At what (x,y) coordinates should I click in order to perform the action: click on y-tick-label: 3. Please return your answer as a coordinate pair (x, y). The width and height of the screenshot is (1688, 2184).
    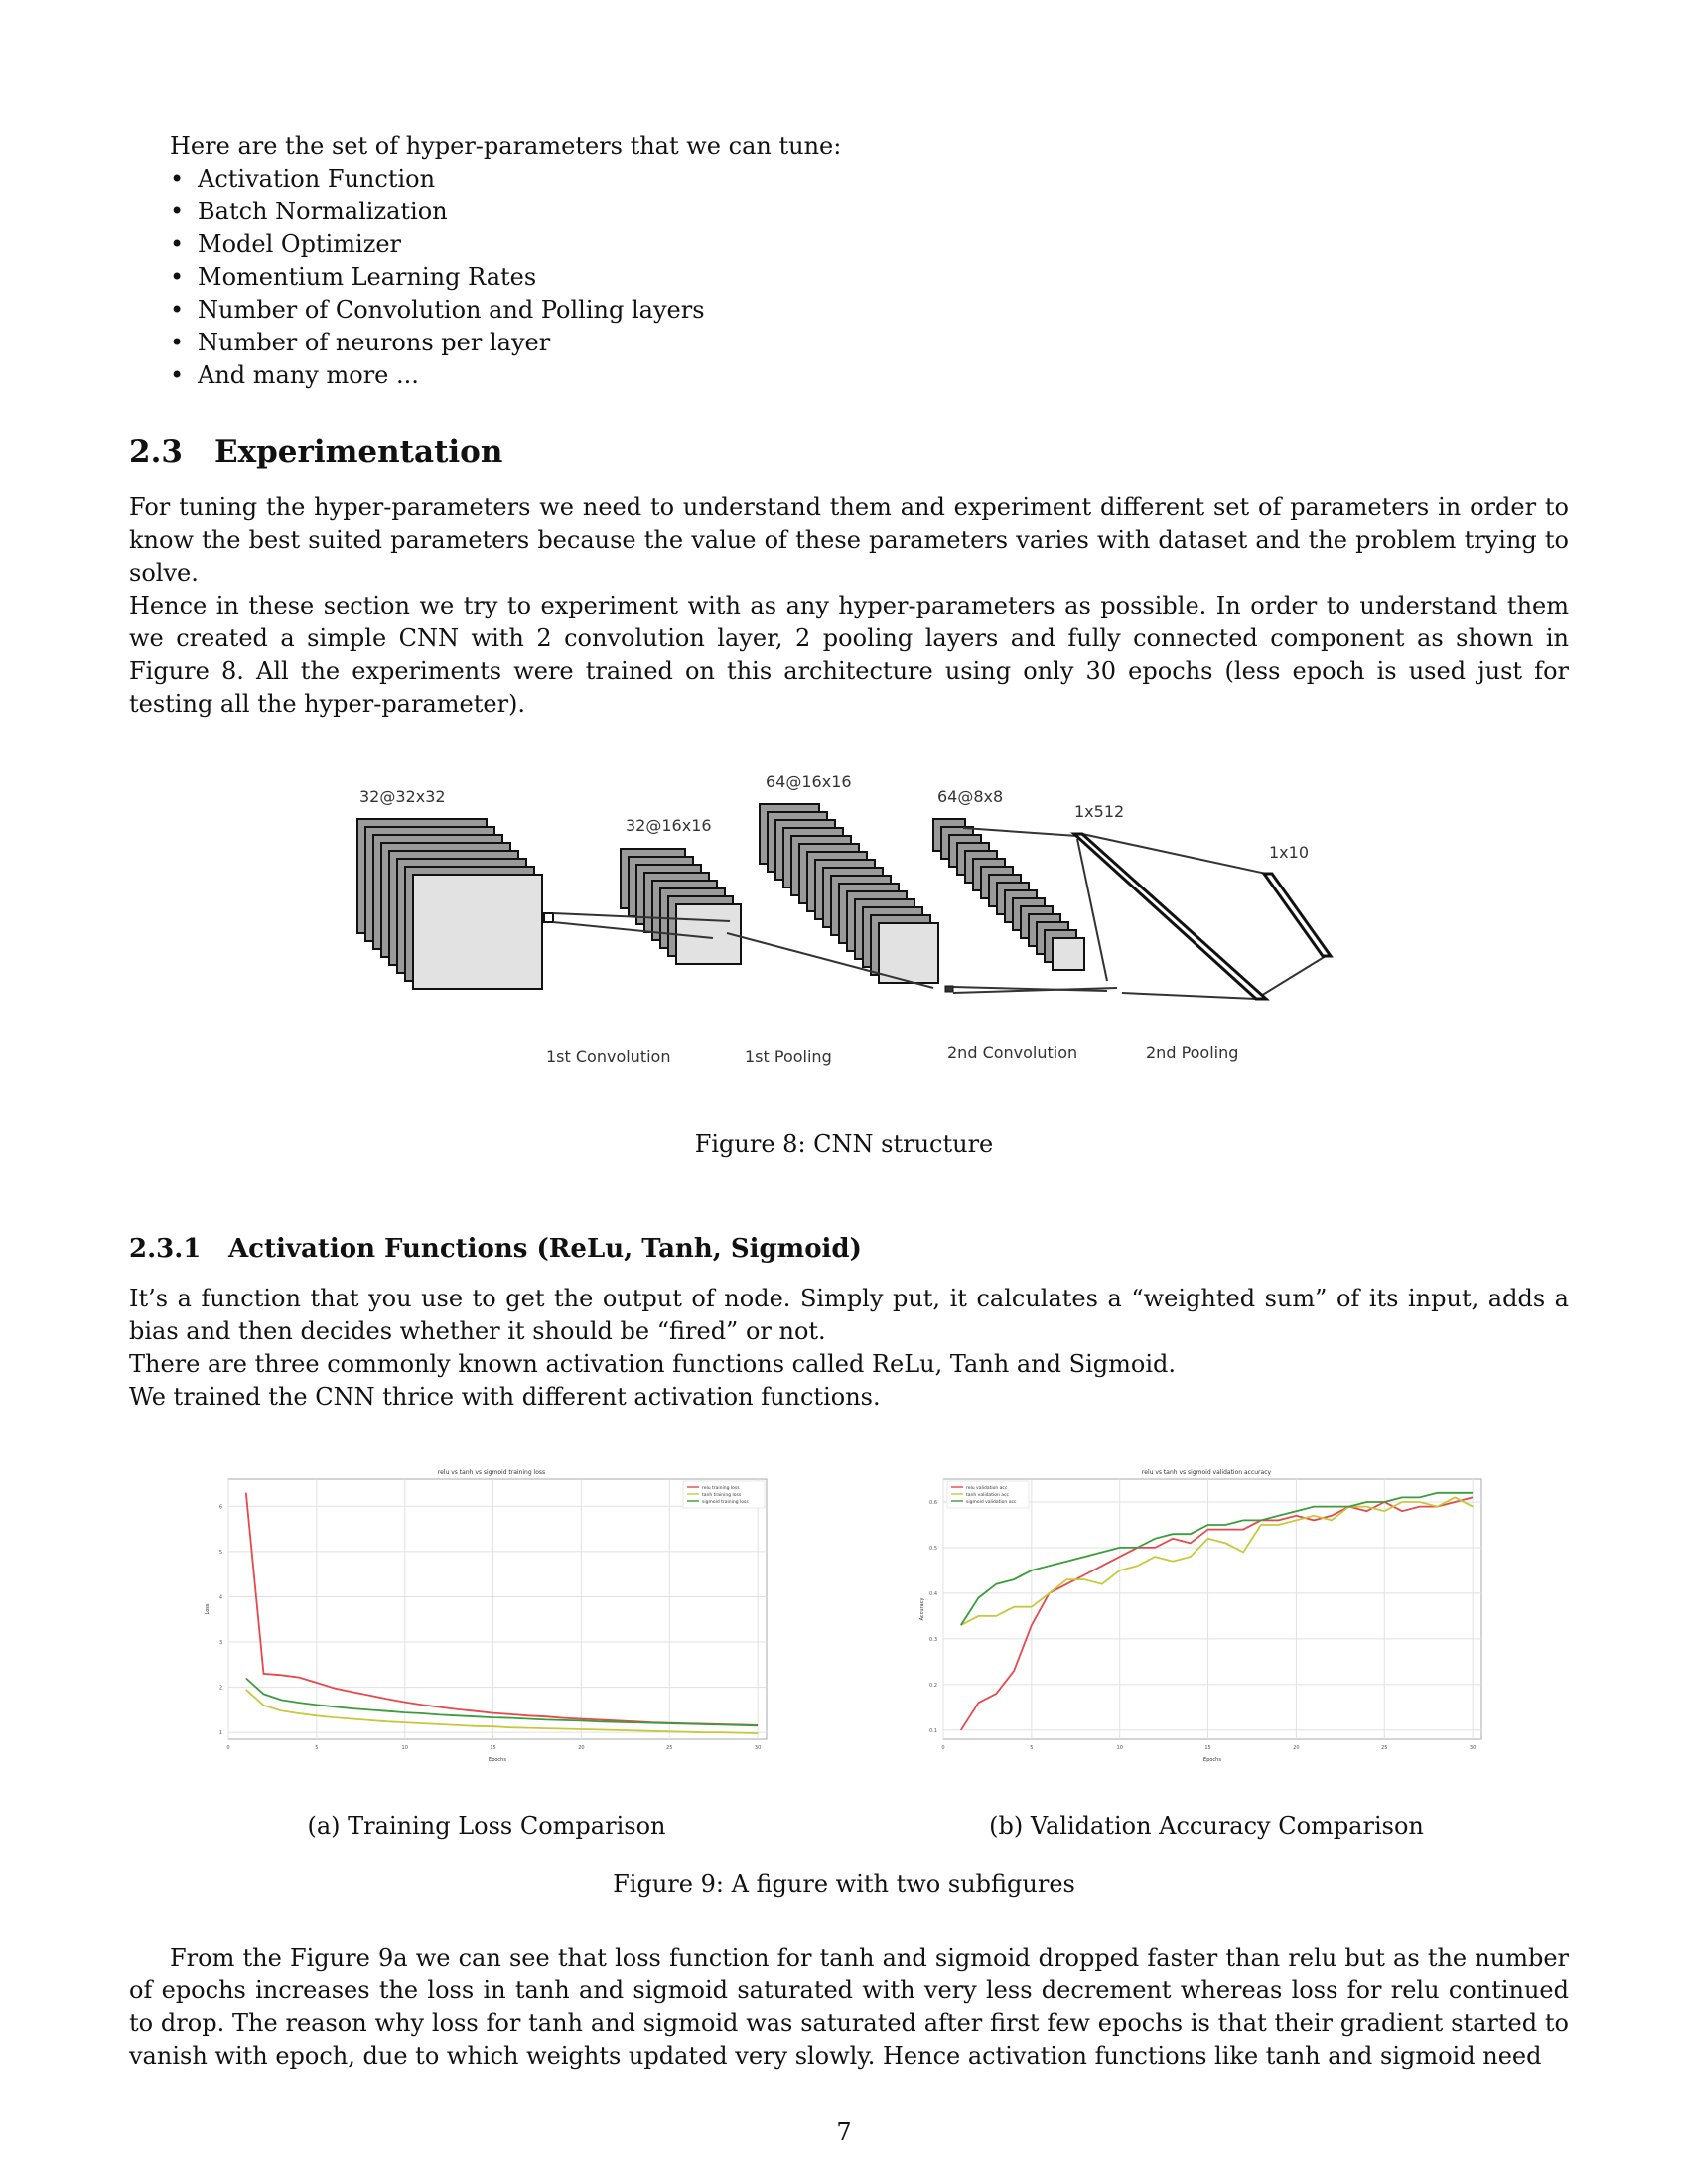
    Looking at the image, I should click on (220, 1643).